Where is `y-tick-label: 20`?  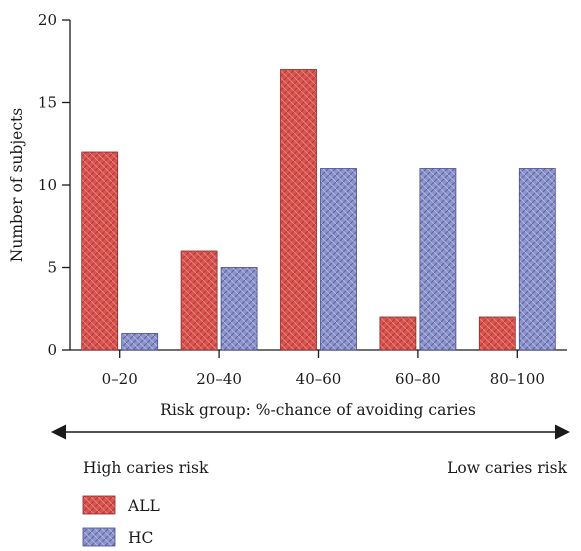
y-tick-label: 20 is located at coordinates (47, 20).